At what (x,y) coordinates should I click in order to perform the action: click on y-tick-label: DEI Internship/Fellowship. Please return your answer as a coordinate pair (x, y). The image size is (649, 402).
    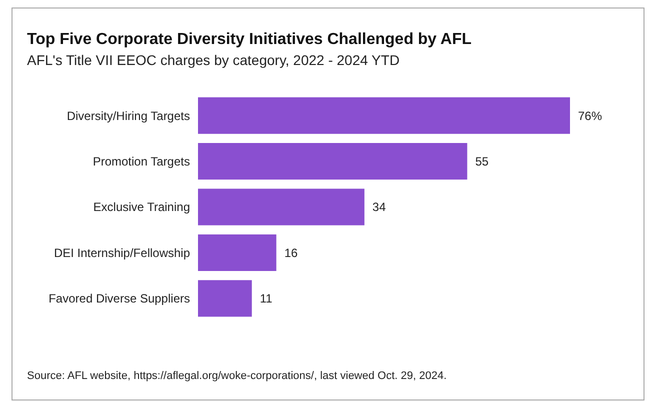
    Looking at the image, I should click on (122, 253).